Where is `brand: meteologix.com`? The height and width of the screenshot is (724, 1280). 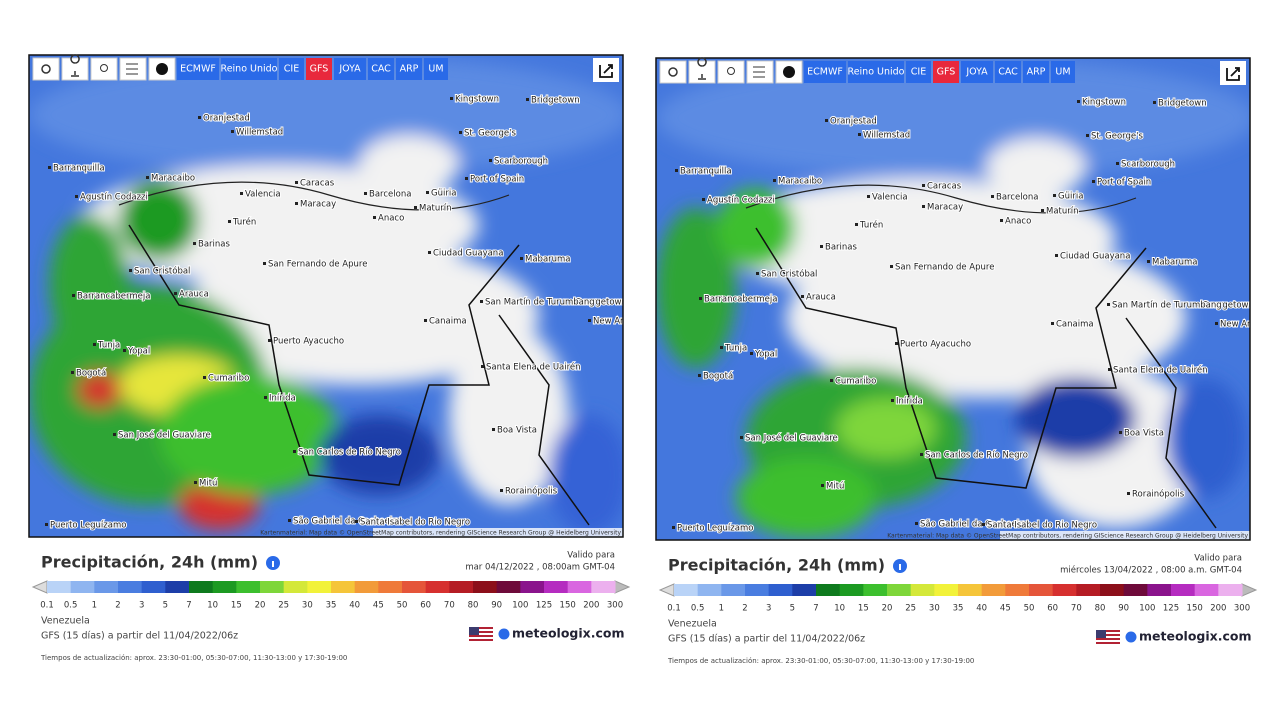
brand: meteologix.com is located at coordinates (1195, 636).